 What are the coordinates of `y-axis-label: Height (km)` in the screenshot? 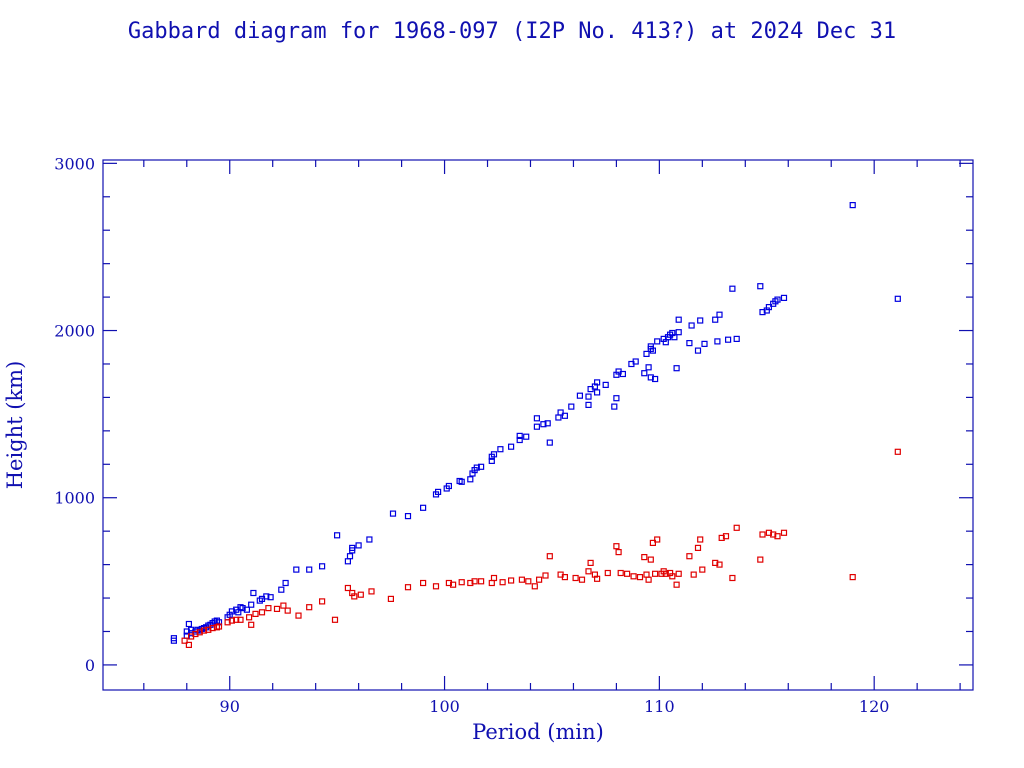 It's located at (15, 425).